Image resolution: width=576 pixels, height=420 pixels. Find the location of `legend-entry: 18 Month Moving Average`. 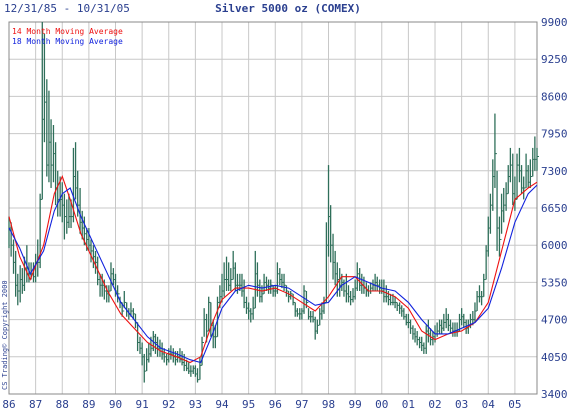

legend-entry: 18 Month Moving Average is located at coordinates (67, 41).